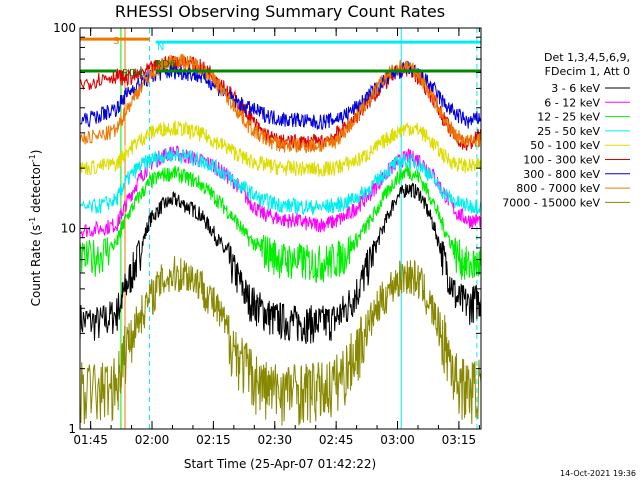  I want to click on flag-label-2: RD4, so click(132, 73).